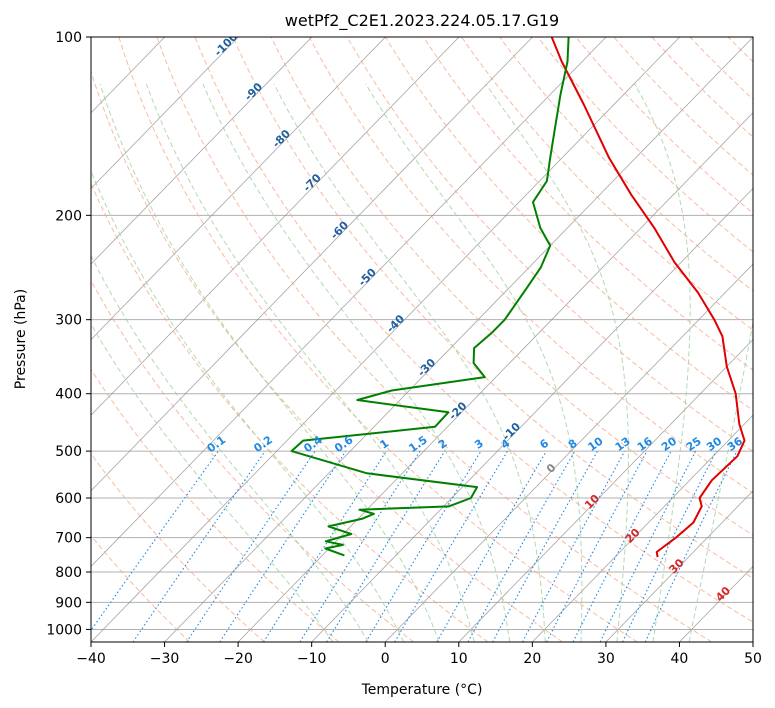  Describe the element at coordinates (422, 21) in the screenshot. I see `chart-title: wetPf2_C2E1.2023.224.05.17.G19` at that location.